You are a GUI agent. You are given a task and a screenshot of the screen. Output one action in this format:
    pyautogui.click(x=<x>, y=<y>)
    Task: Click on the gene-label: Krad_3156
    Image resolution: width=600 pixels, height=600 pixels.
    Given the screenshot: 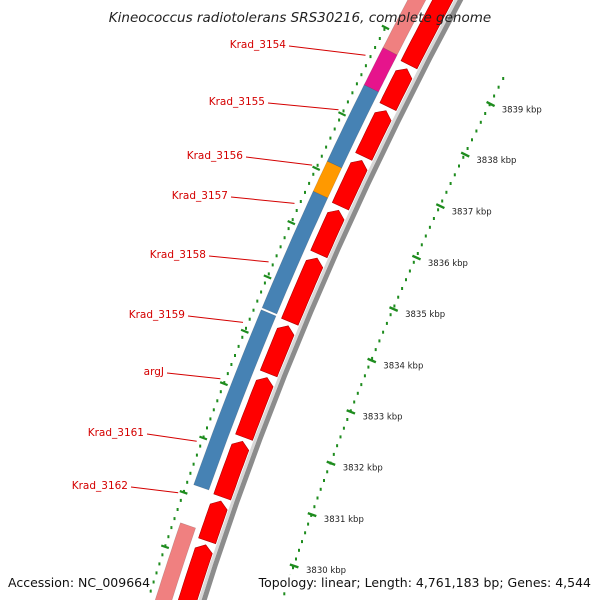 What is the action you would take?
    pyautogui.click(x=215, y=156)
    